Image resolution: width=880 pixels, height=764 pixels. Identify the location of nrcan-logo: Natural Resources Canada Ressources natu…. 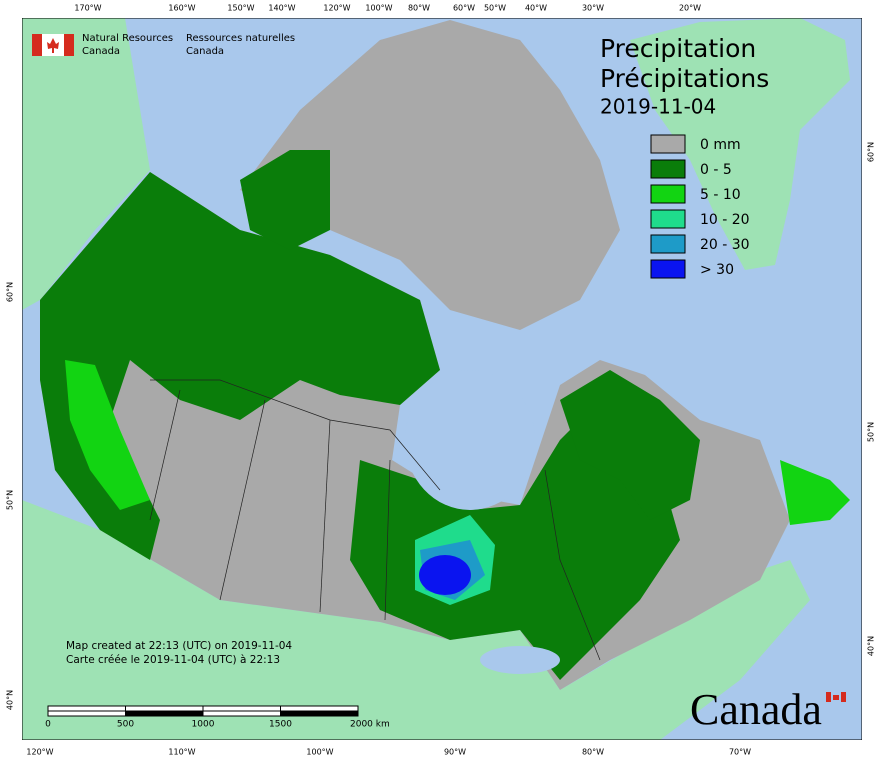
(163, 45).